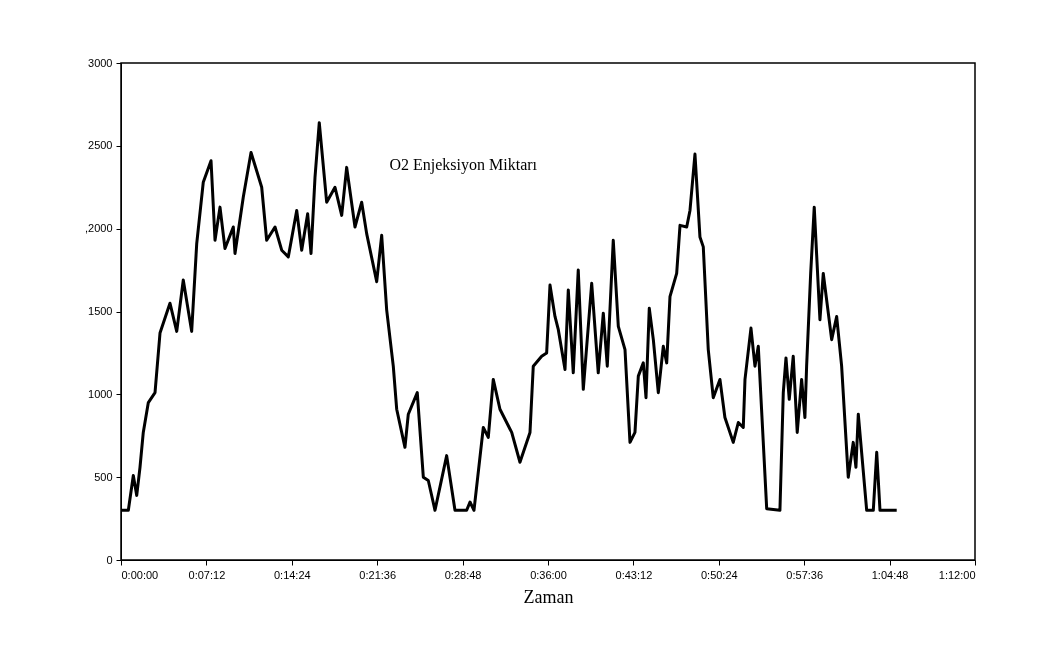  What do you see at coordinates (463, 574) in the screenshot?
I see `x-tick-label: 0:28:48` at bounding box center [463, 574].